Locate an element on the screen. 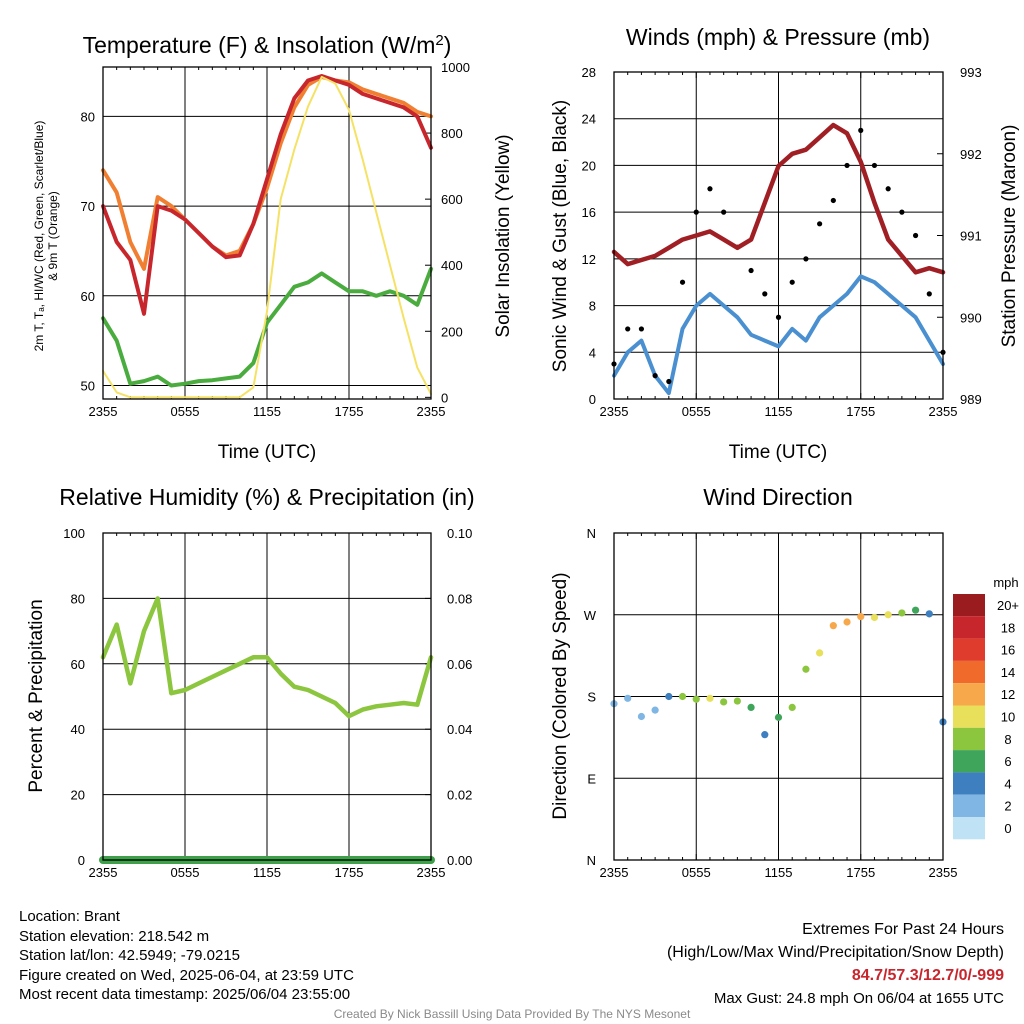 The height and width of the screenshot is (1024, 1024). humidity-x-tick-label: 2355 is located at coordinates (103, 872).